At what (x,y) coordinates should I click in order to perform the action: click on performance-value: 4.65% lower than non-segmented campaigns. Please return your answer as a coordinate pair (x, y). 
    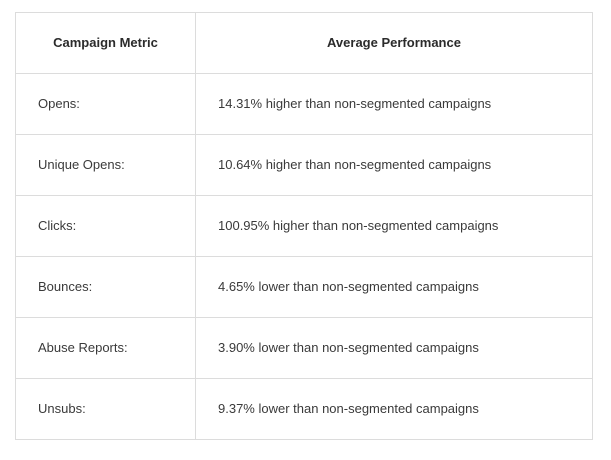
    Looking at the image, I should click on (394, 287).